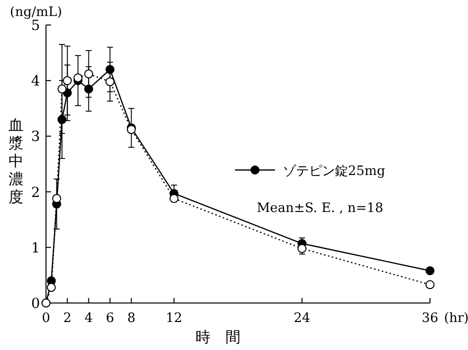 This screenshot has width=468, height=350. What do you see at coordinates (218, 337) in the screenshot?
I see `x-axis-title: 時 間` at bounding box center [218, 337].